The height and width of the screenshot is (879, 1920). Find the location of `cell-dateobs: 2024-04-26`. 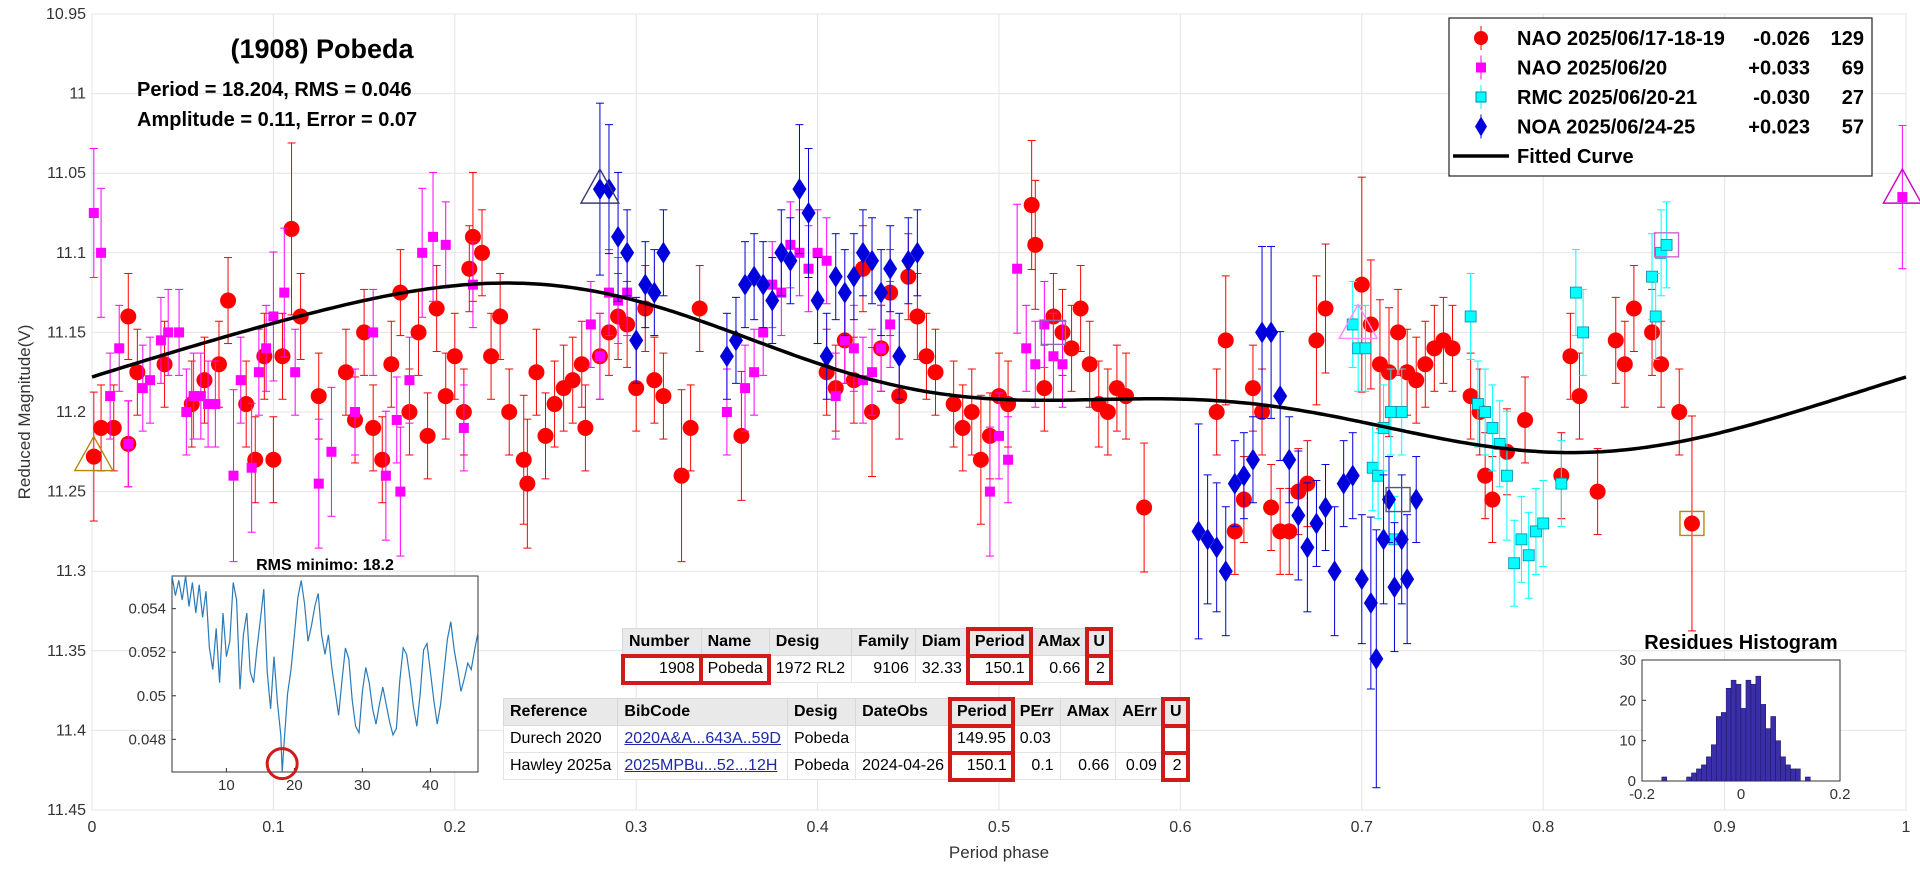

cell-dateobs: 2024-04-26 is located at coordinates (903, 766).